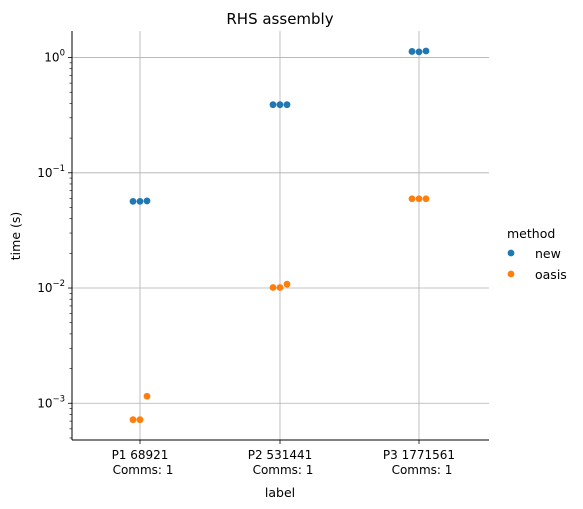 This screenshot has height=509, width=583. Describe the element at coordinates (280, 492) in the screenshot. I see `x-axis-label: label` at that location.